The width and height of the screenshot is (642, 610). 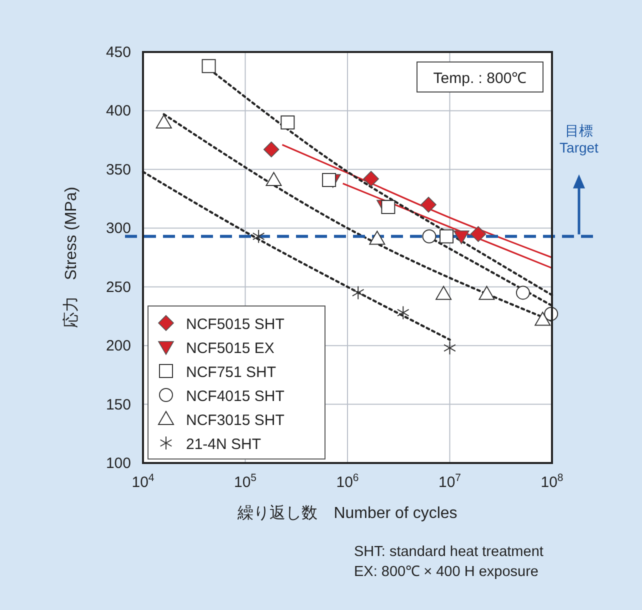 What do you see at coordinates (245, 481) in the screenshot?
I see `x-tick-label: 10$^{5}$` at bounding box center [245, 481].